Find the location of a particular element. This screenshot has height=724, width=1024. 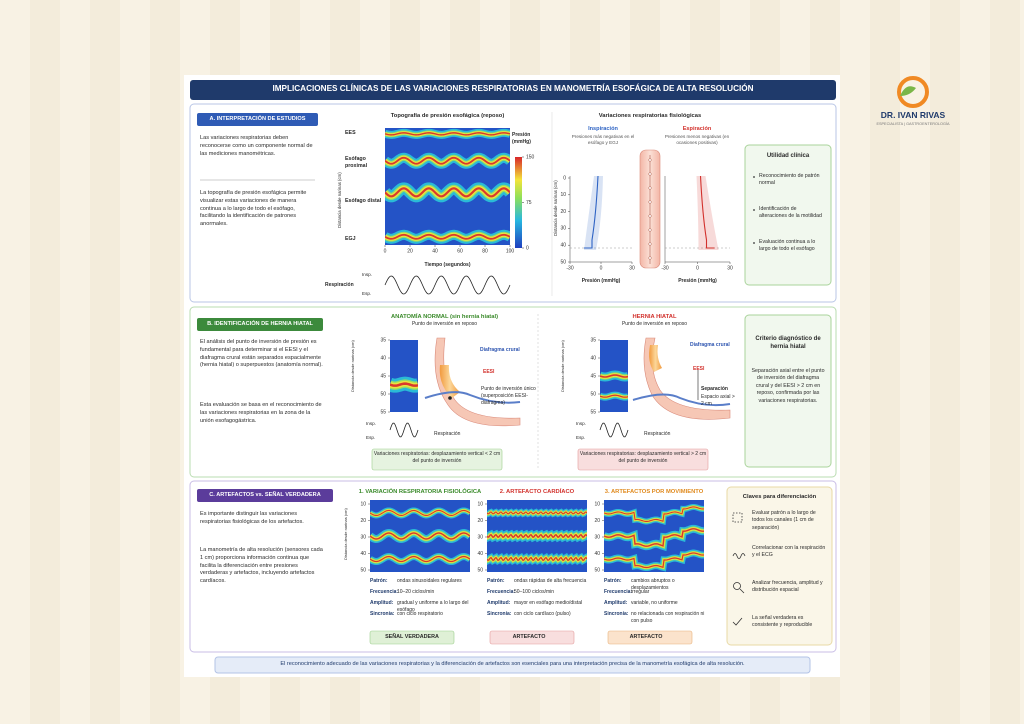

region-label: Esófago proximal is located at coordinates (356, 163).